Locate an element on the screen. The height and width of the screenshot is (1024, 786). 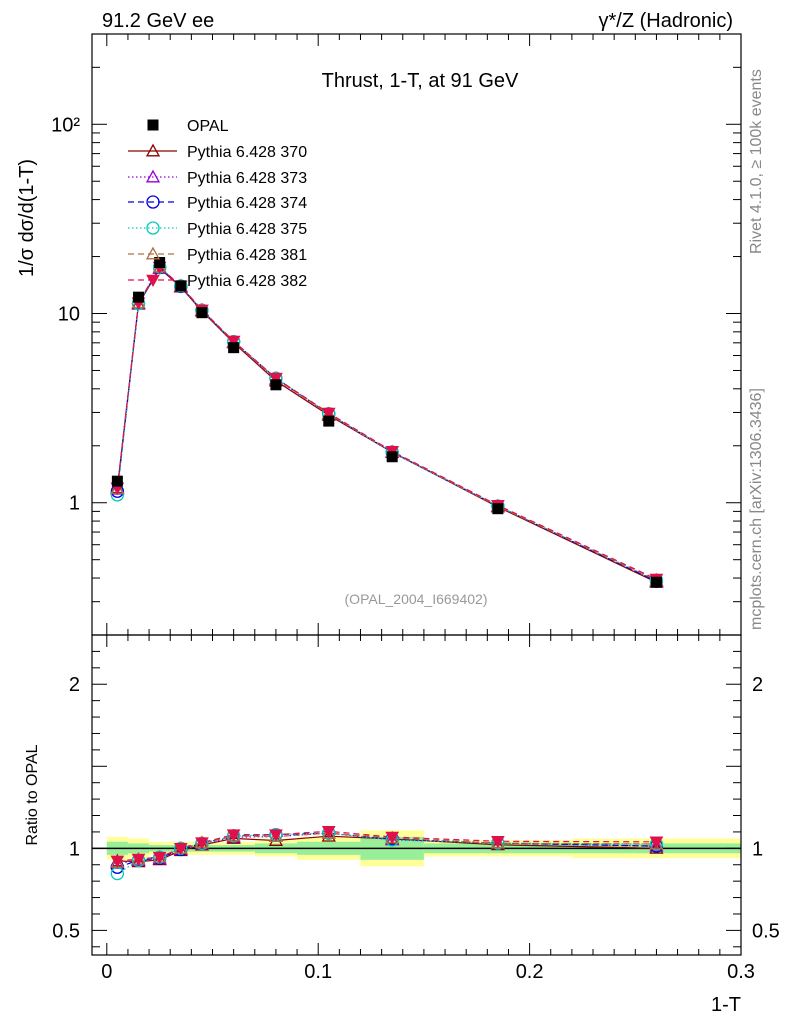
ratio-series-markers is located at coordinates (387, 853).